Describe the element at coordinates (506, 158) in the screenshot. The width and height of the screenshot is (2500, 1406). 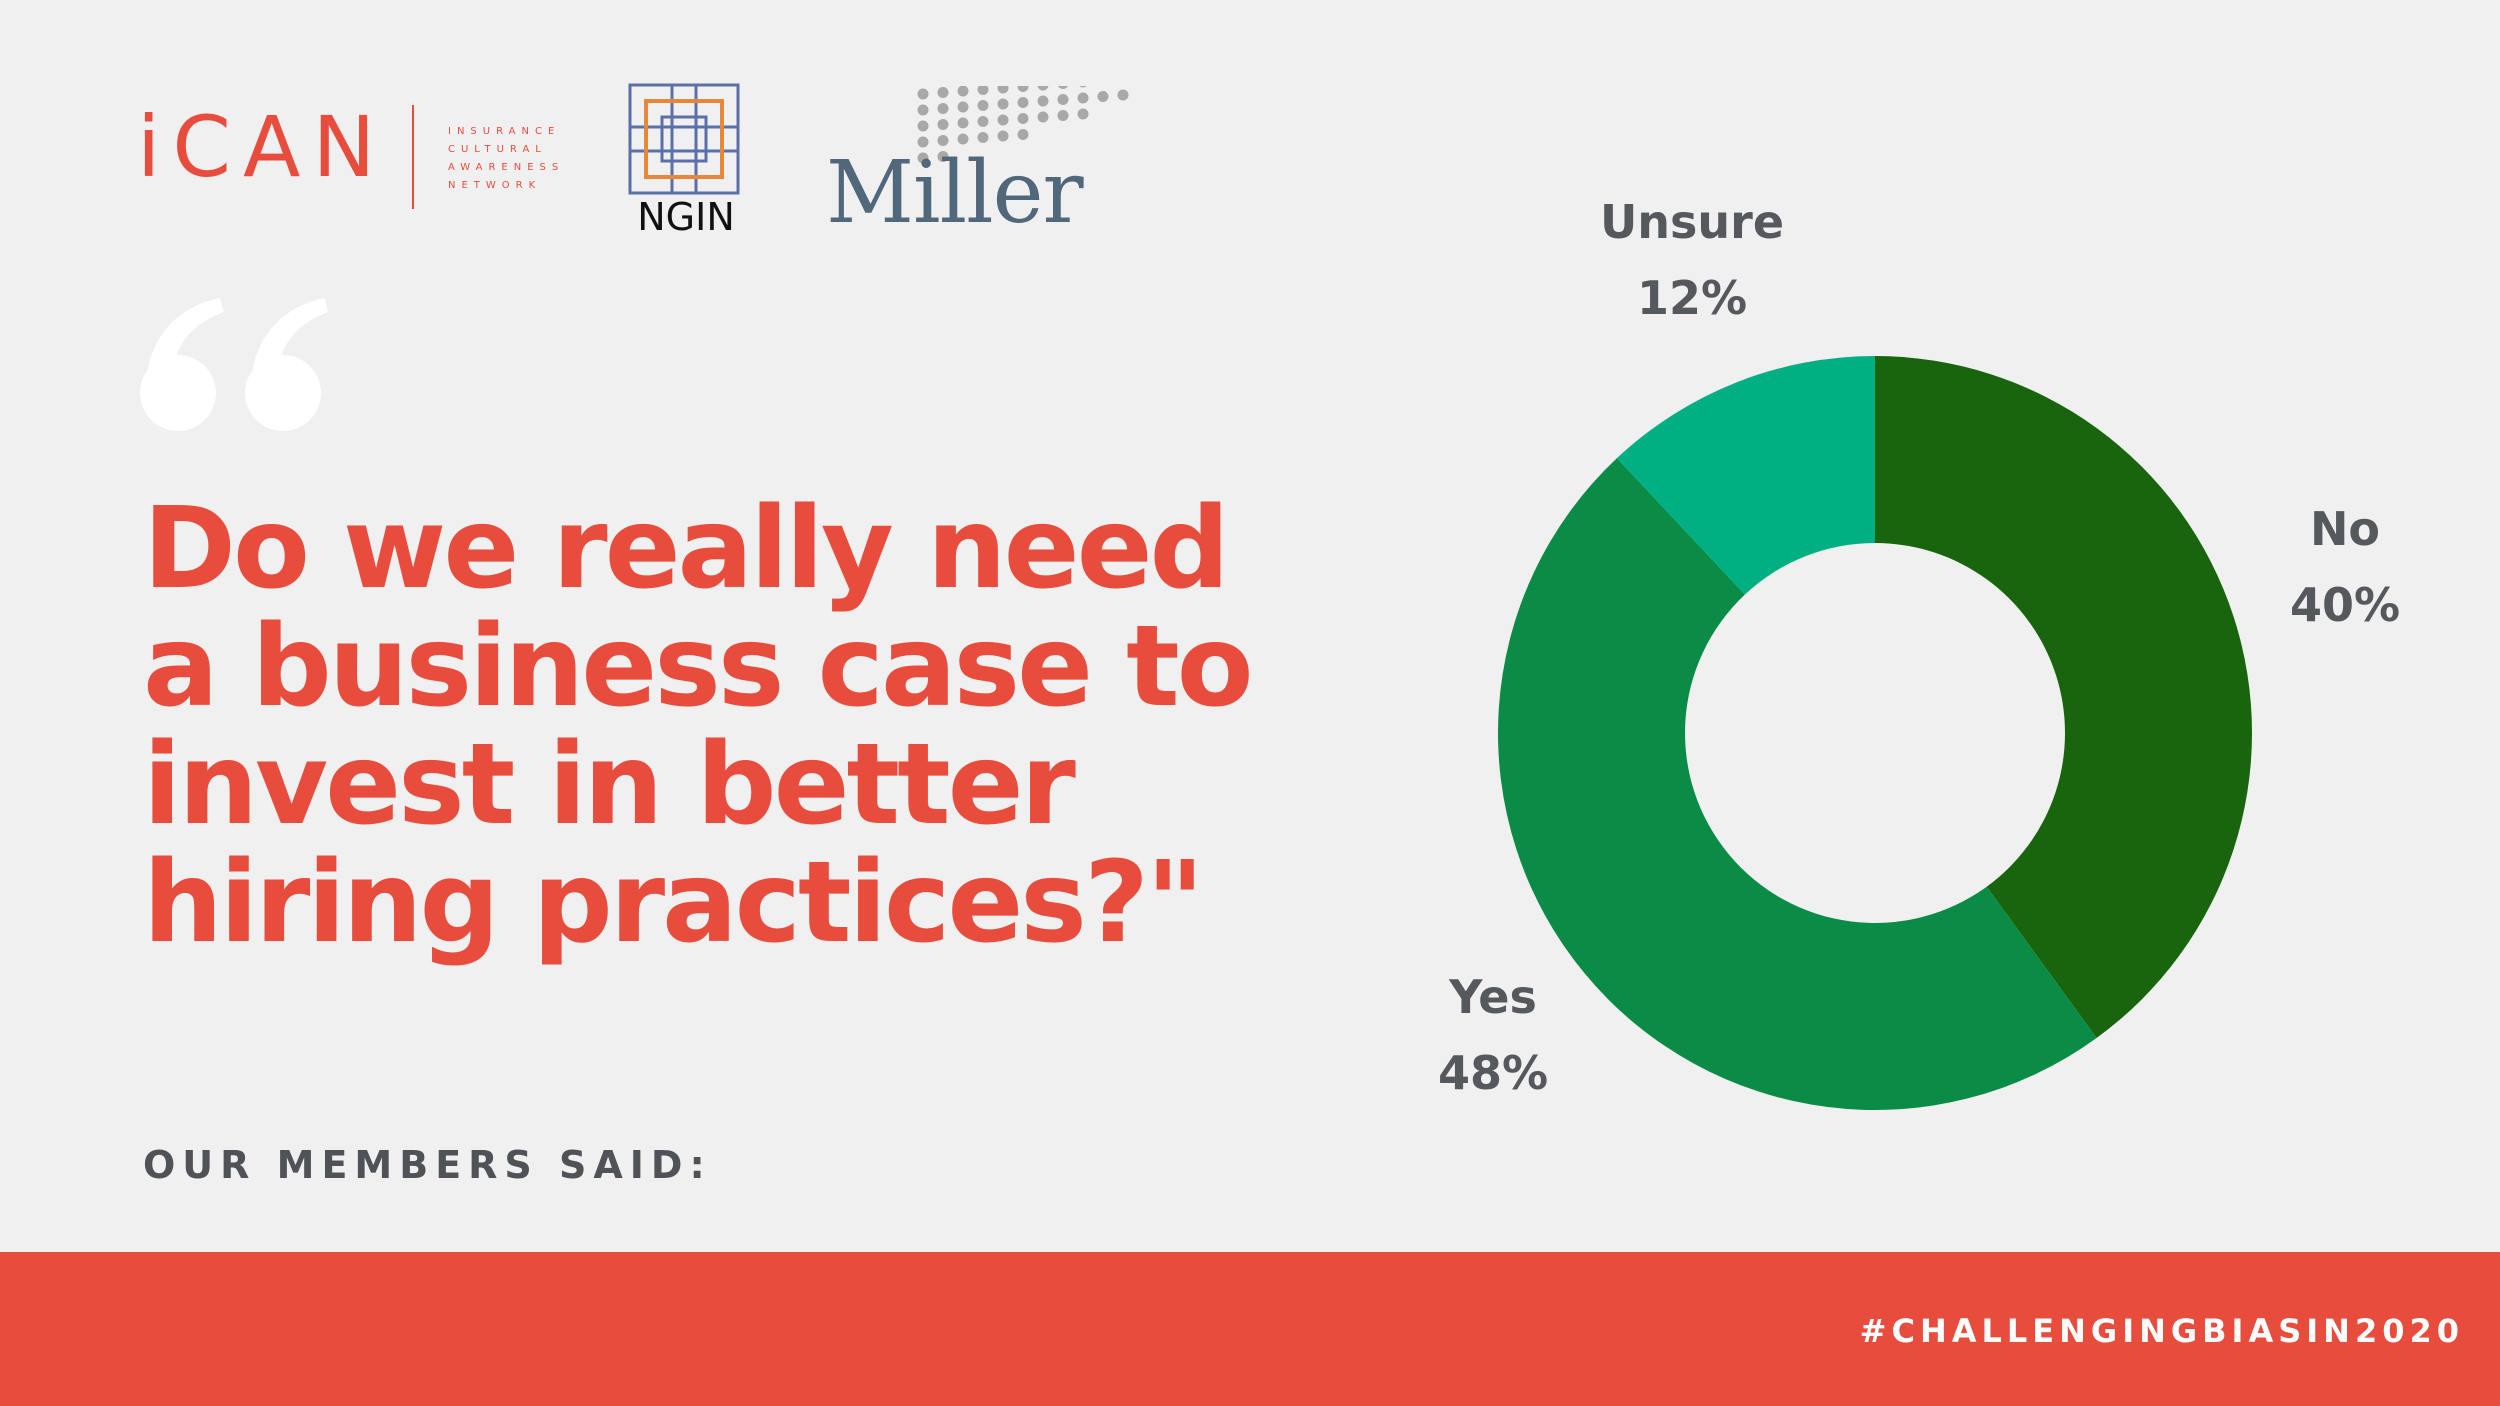
I see `ican-logo-tagline: INSURANCE CULTURAL AWARENESS NETWORK` at that location.